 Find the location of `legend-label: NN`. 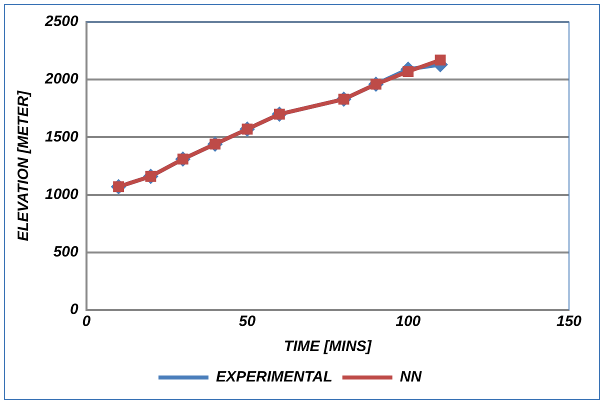

legend-label: NN is located at coordinates (411, 377).